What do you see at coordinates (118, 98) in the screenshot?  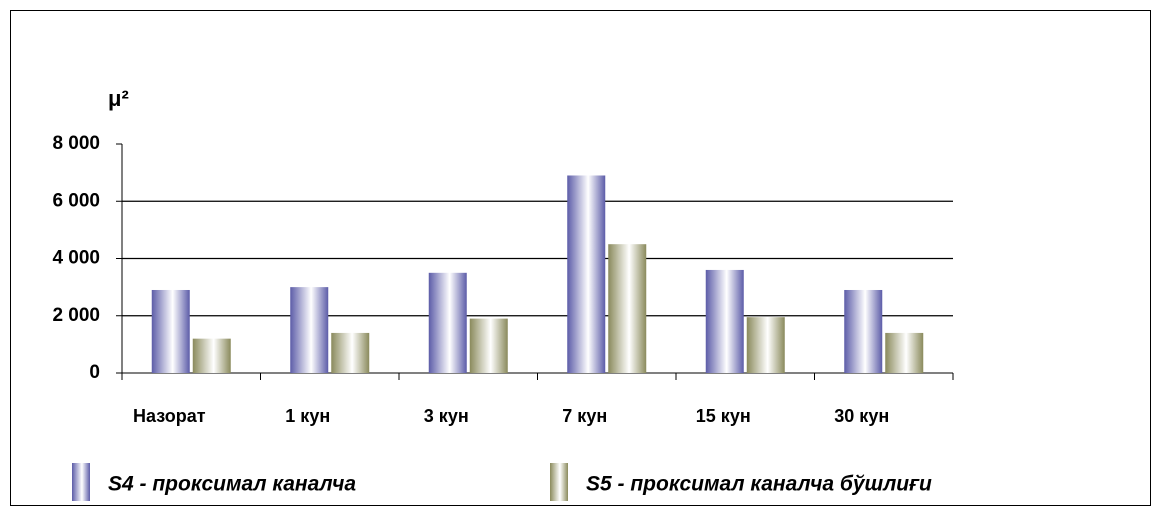 I see `y-axis-label: μ²` at bounding box center [118, 98].